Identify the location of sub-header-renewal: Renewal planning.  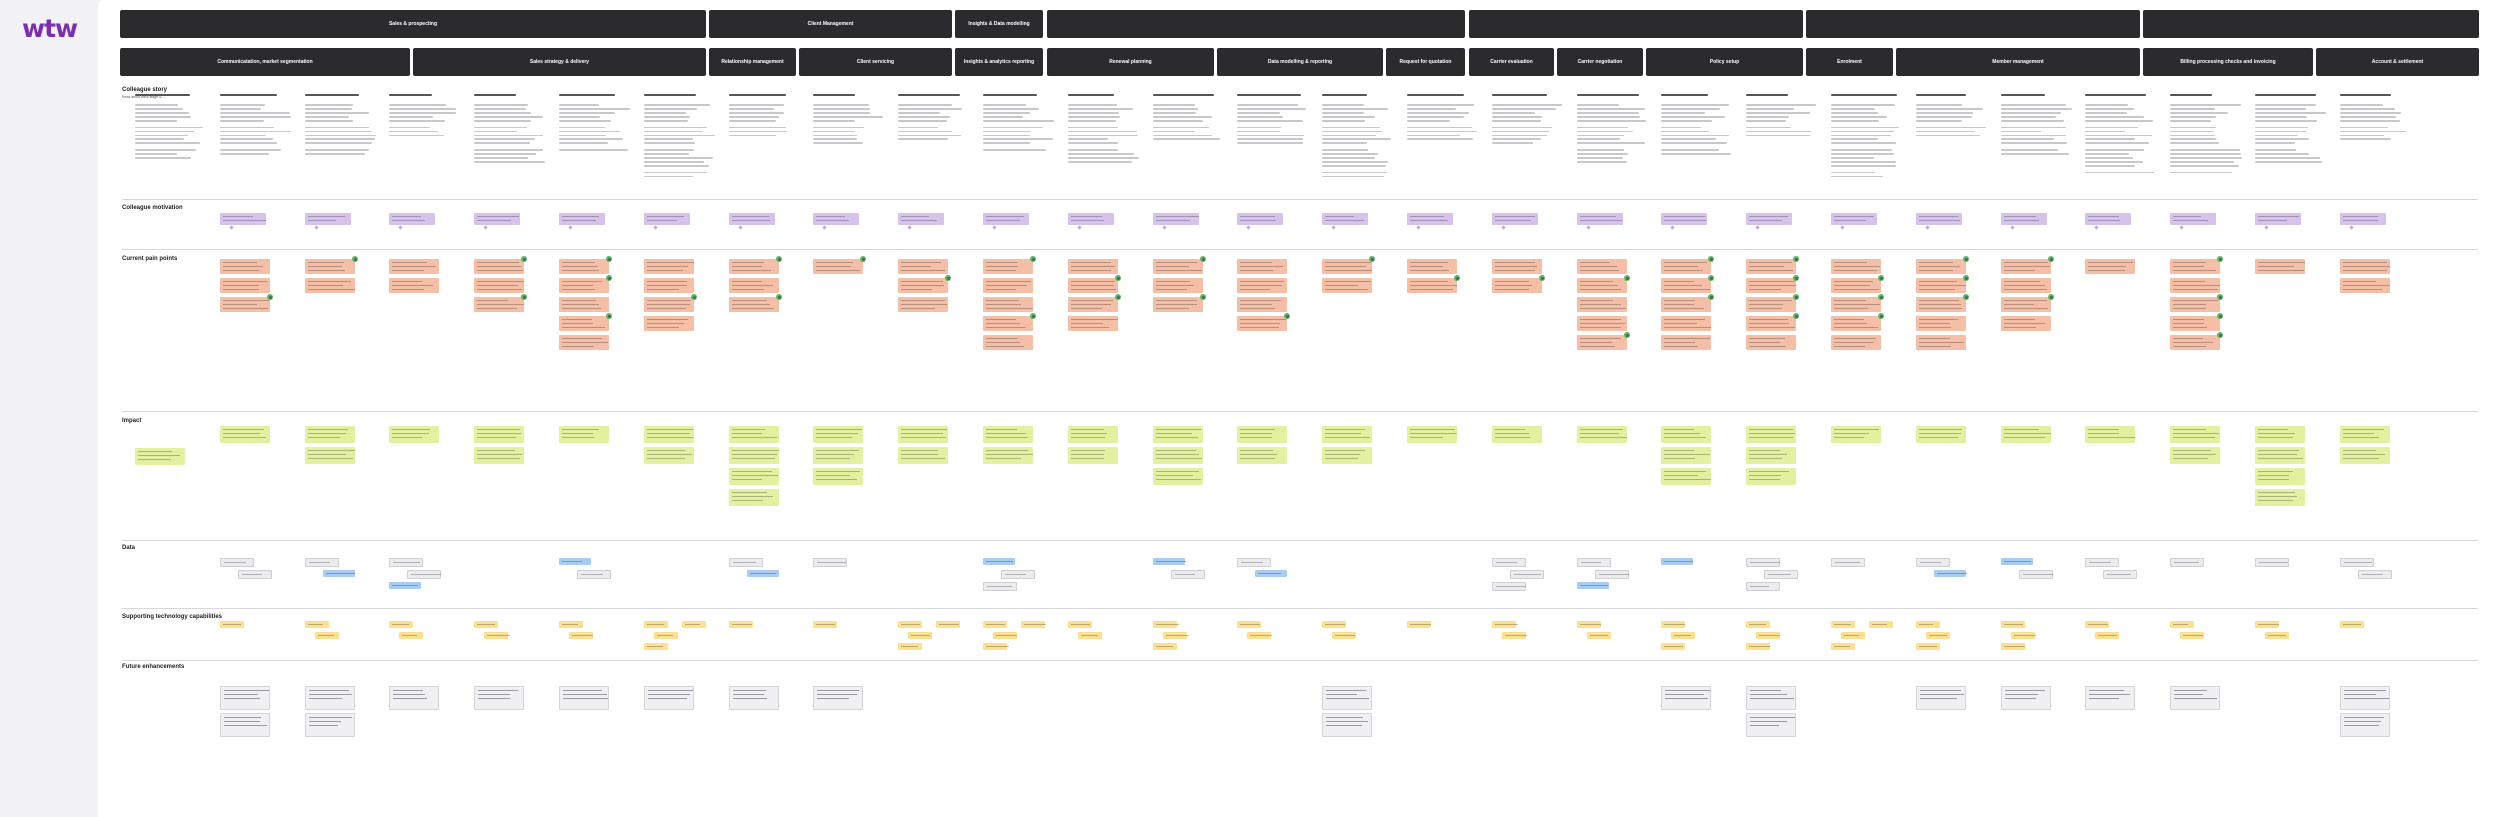
(1130, 62).